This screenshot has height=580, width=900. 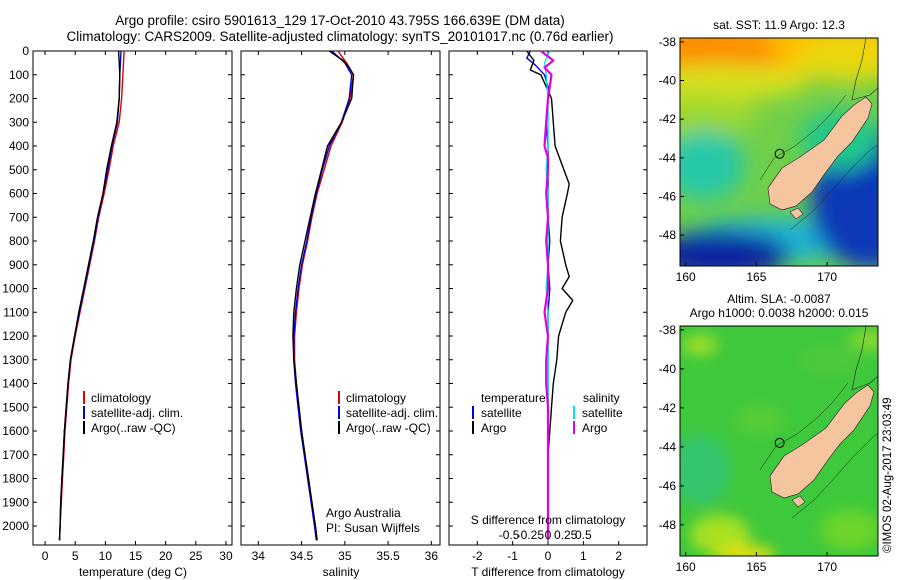 What do you see at coordinates (75, 556) in the screenshot?
I see `x-tick-label: 5` at bounding box center [75, 556].